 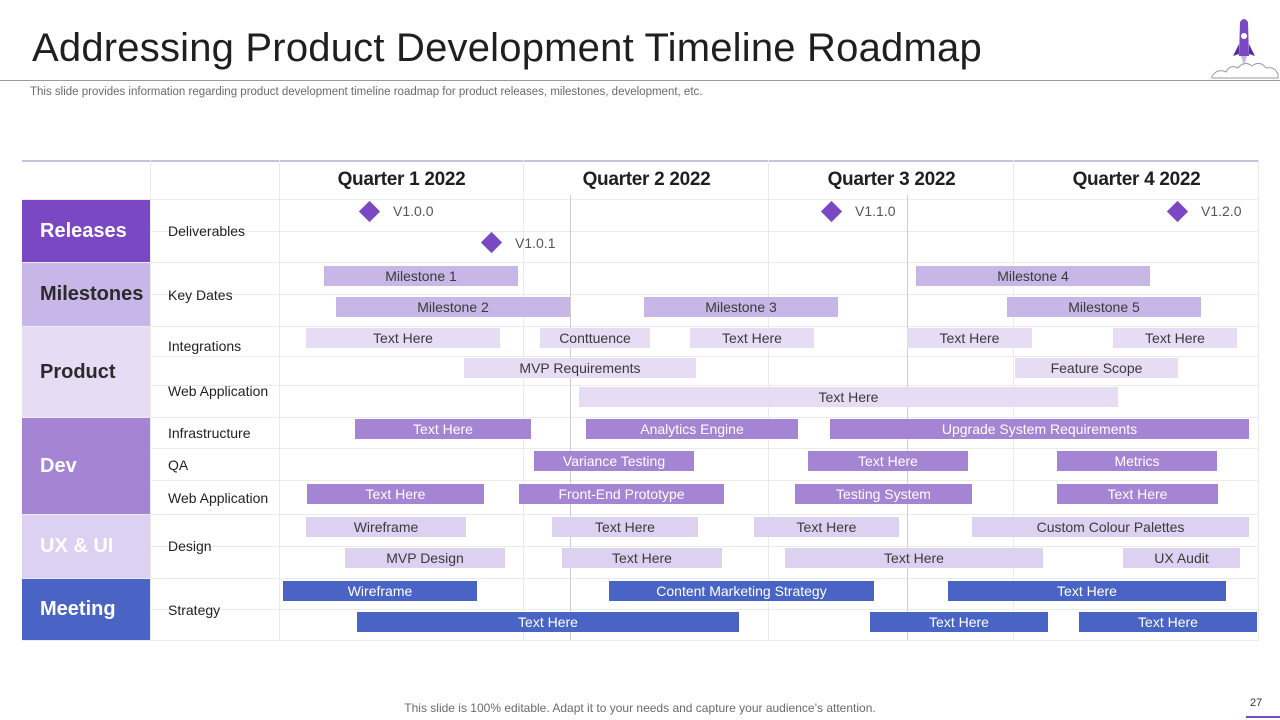 I want to click on category-ux-ui: UX & UI, so click(x=86, y=546).